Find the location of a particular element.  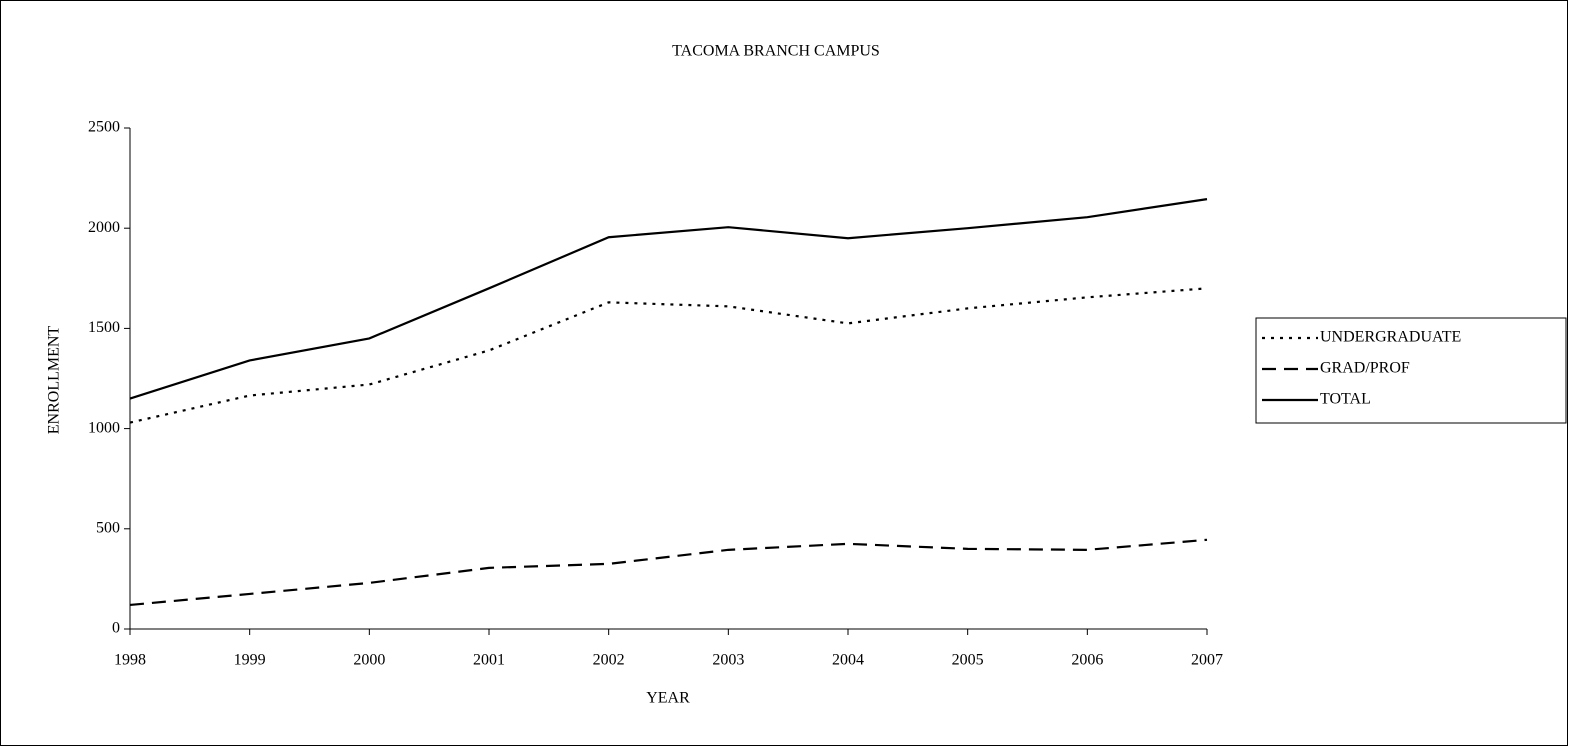

x-tick-label: 2007 is located at coordinates (1207, 660).